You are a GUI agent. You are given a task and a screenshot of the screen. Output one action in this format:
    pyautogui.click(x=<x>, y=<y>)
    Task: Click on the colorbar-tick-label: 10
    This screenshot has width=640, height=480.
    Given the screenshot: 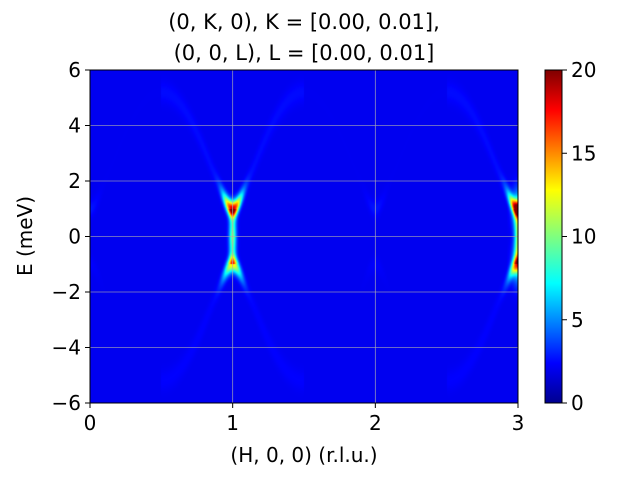 What is the action you would take?
    pyautogui.click(x=583, y=237)
    